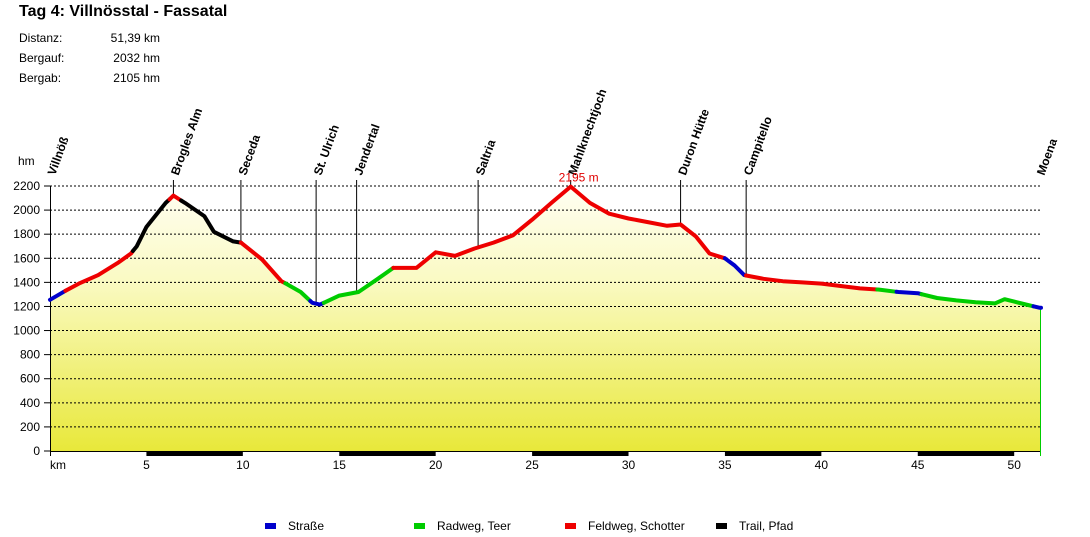  Describe the element at coordinates (326, 150) in the screenshot. I see `waypoint-label: St. Ulrich` at that location.